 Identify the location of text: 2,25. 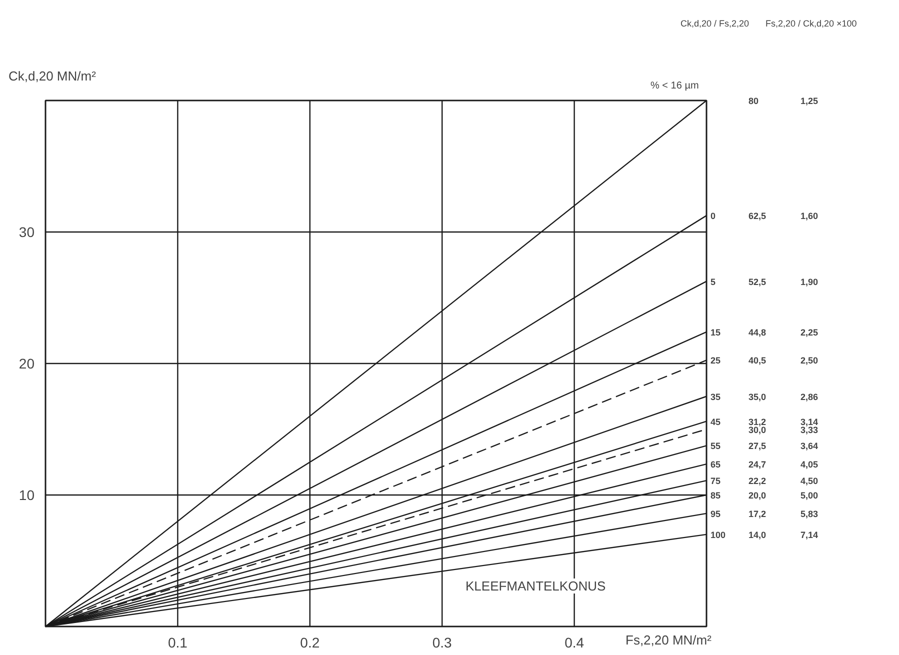
(809, 332).